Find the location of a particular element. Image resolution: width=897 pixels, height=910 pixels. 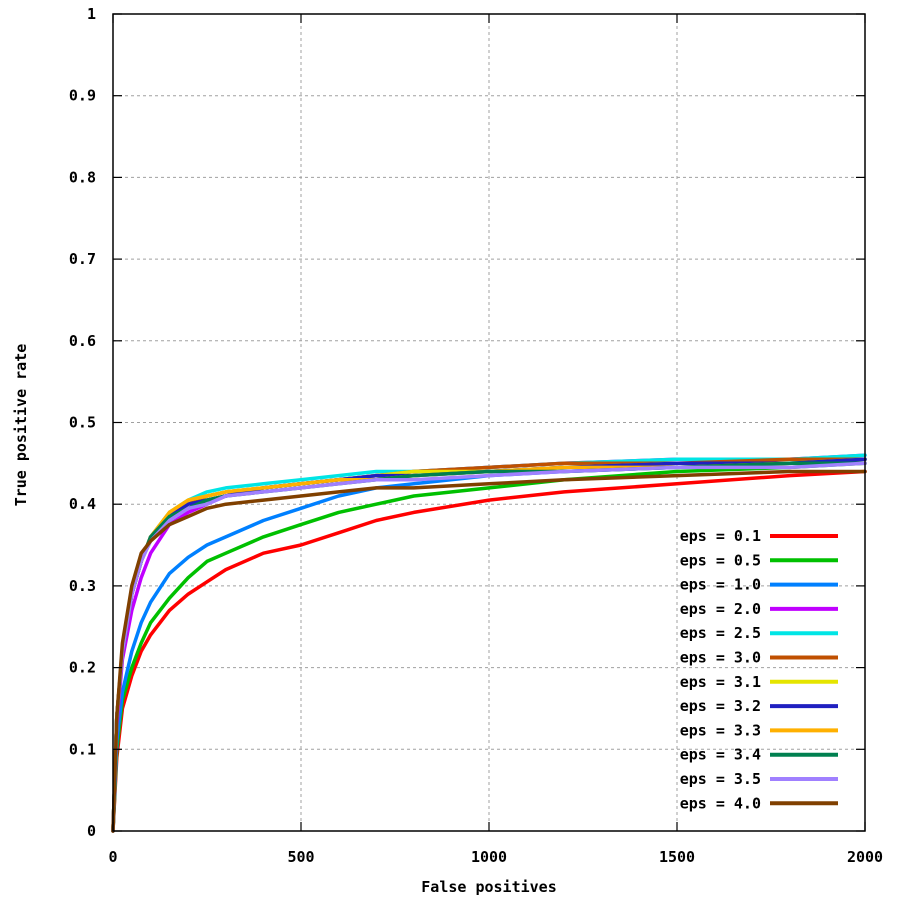

legend-label: eps = 4.0 is located at coordinates (720, 803).